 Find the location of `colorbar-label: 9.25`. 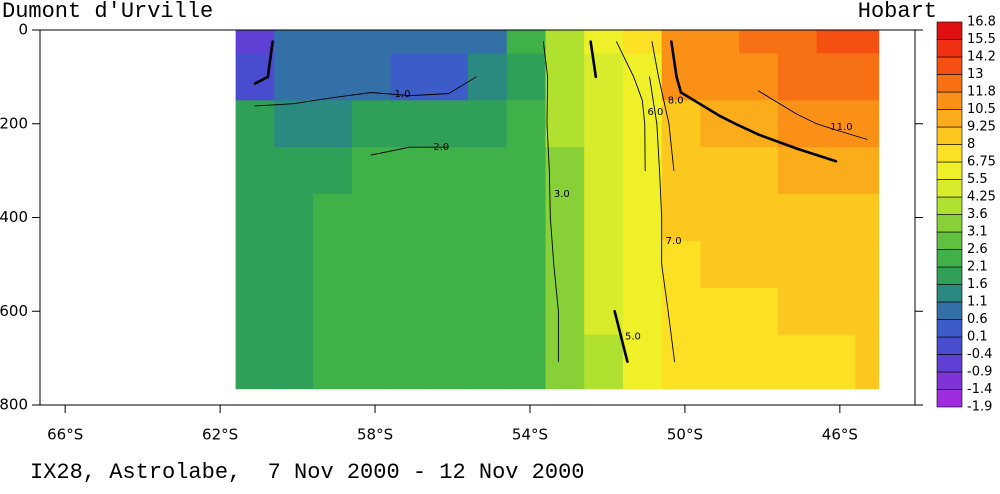

colorbar-label: 9.25 is located at coordinates (981, 127).